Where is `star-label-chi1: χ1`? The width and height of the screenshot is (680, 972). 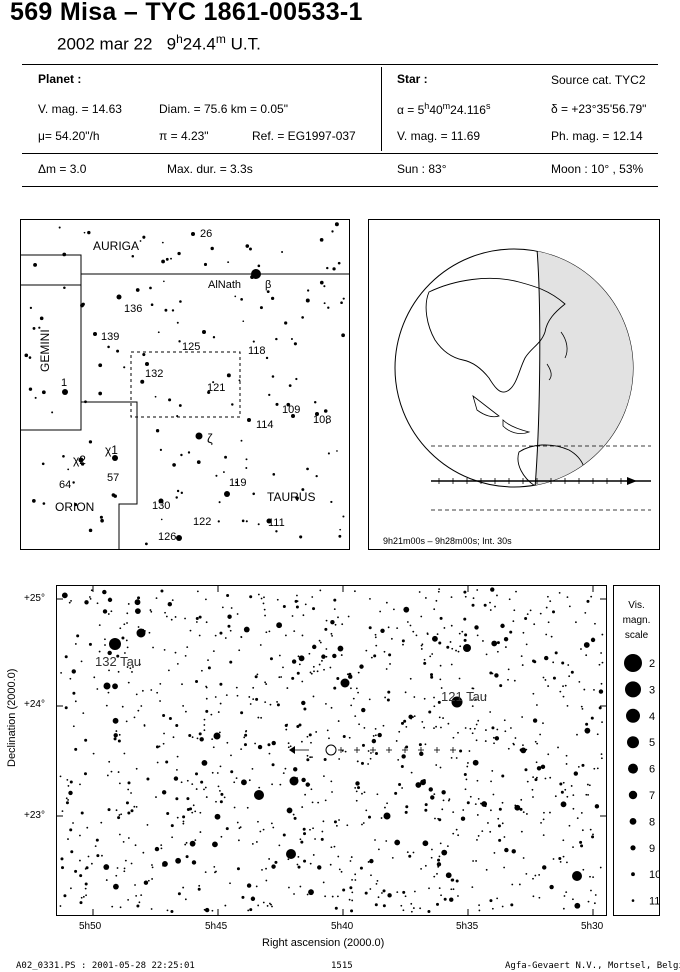
star-label-chi1: χ1 is located at coordinates (111, 450).